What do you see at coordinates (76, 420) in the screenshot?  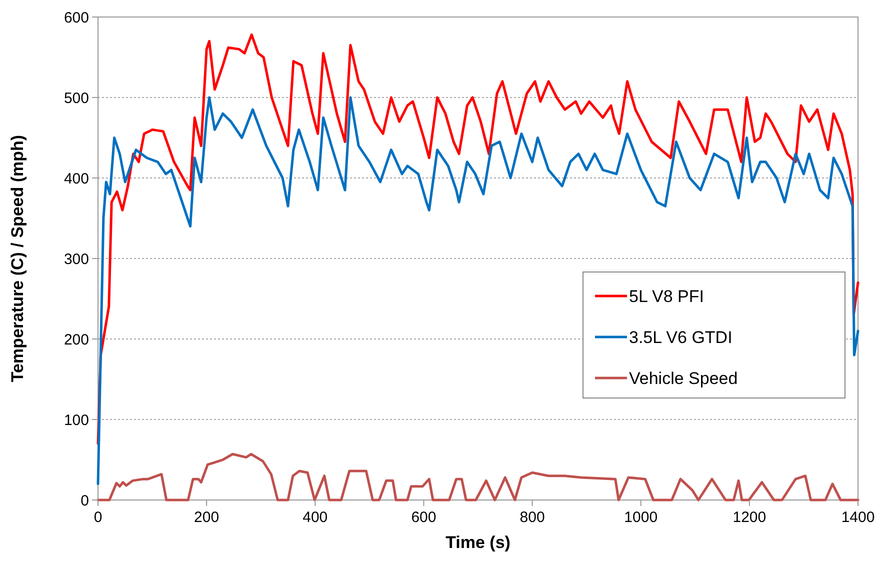 I see `y-tick-label: 100` at bounding box center [76, 420].